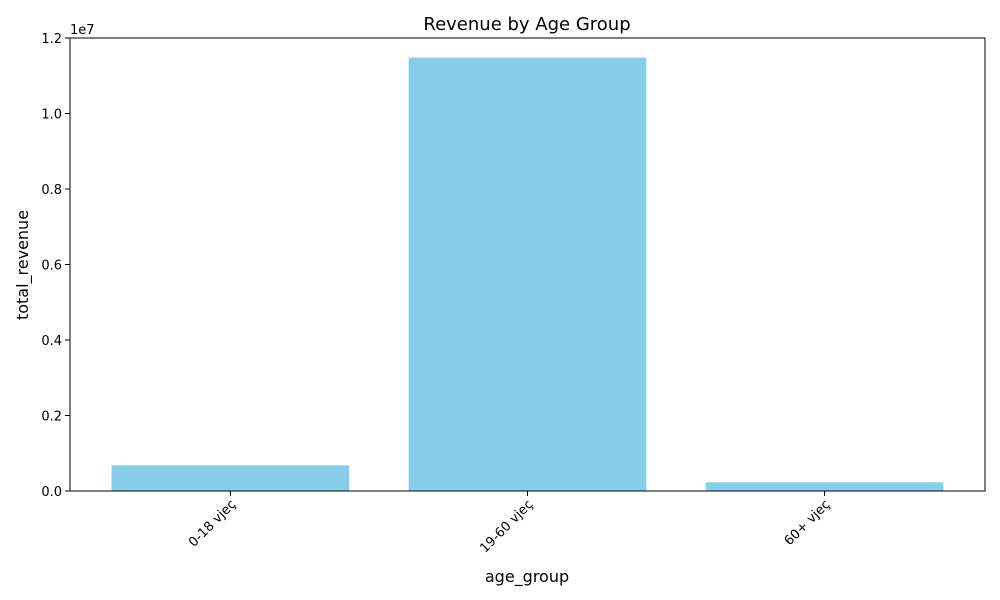 This screenshot has width=1000, height=600. Describe the element at coordinates (51, 492) in the screenshot. I see `y-tick-label: 0.0` at that location.